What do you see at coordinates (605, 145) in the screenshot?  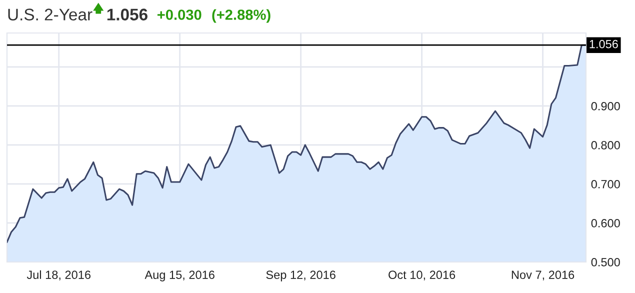 I see `y-tick-label: 0.800` at bounding box center [605, 145].